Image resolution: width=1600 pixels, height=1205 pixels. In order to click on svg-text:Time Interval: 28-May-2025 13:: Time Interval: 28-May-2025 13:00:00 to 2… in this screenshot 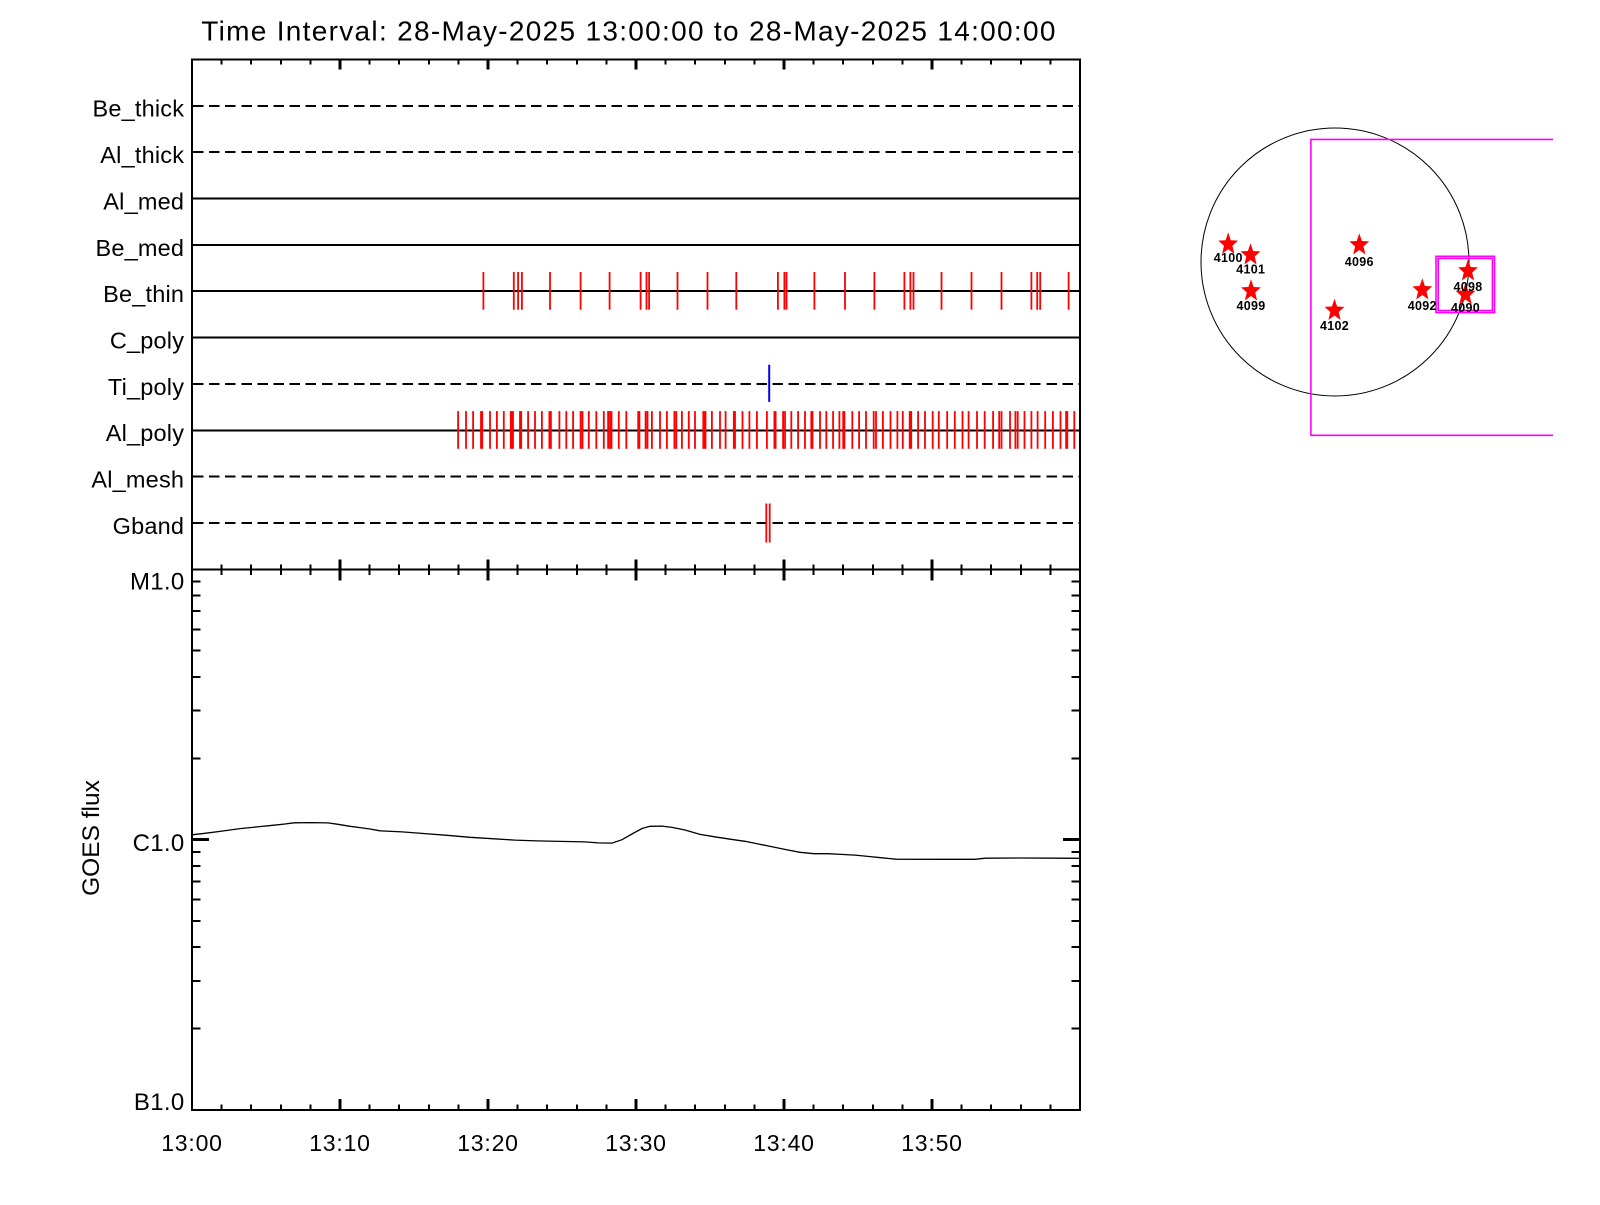, I will do `click(628, 31)`.